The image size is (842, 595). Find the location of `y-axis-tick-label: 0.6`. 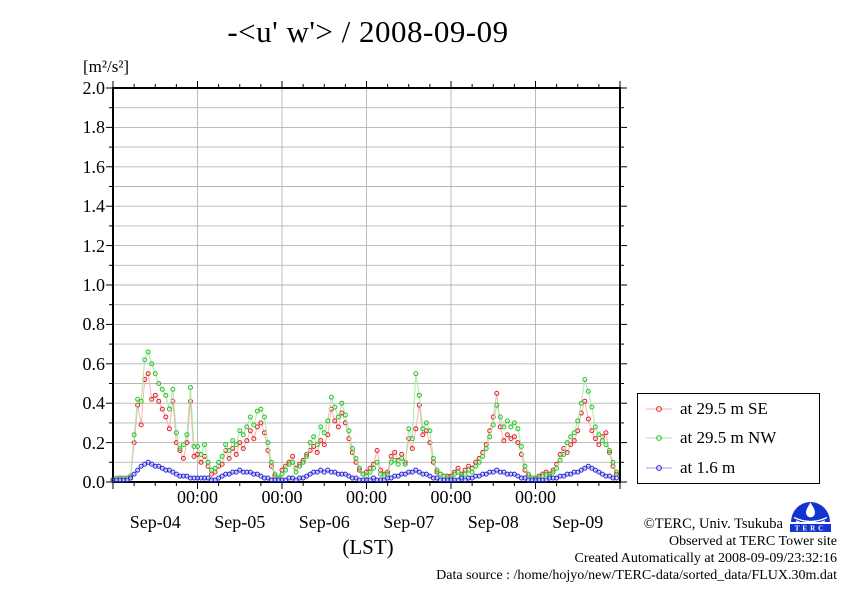

y-axis-tick-label: 0.6 is located at coordinates (94, 363).